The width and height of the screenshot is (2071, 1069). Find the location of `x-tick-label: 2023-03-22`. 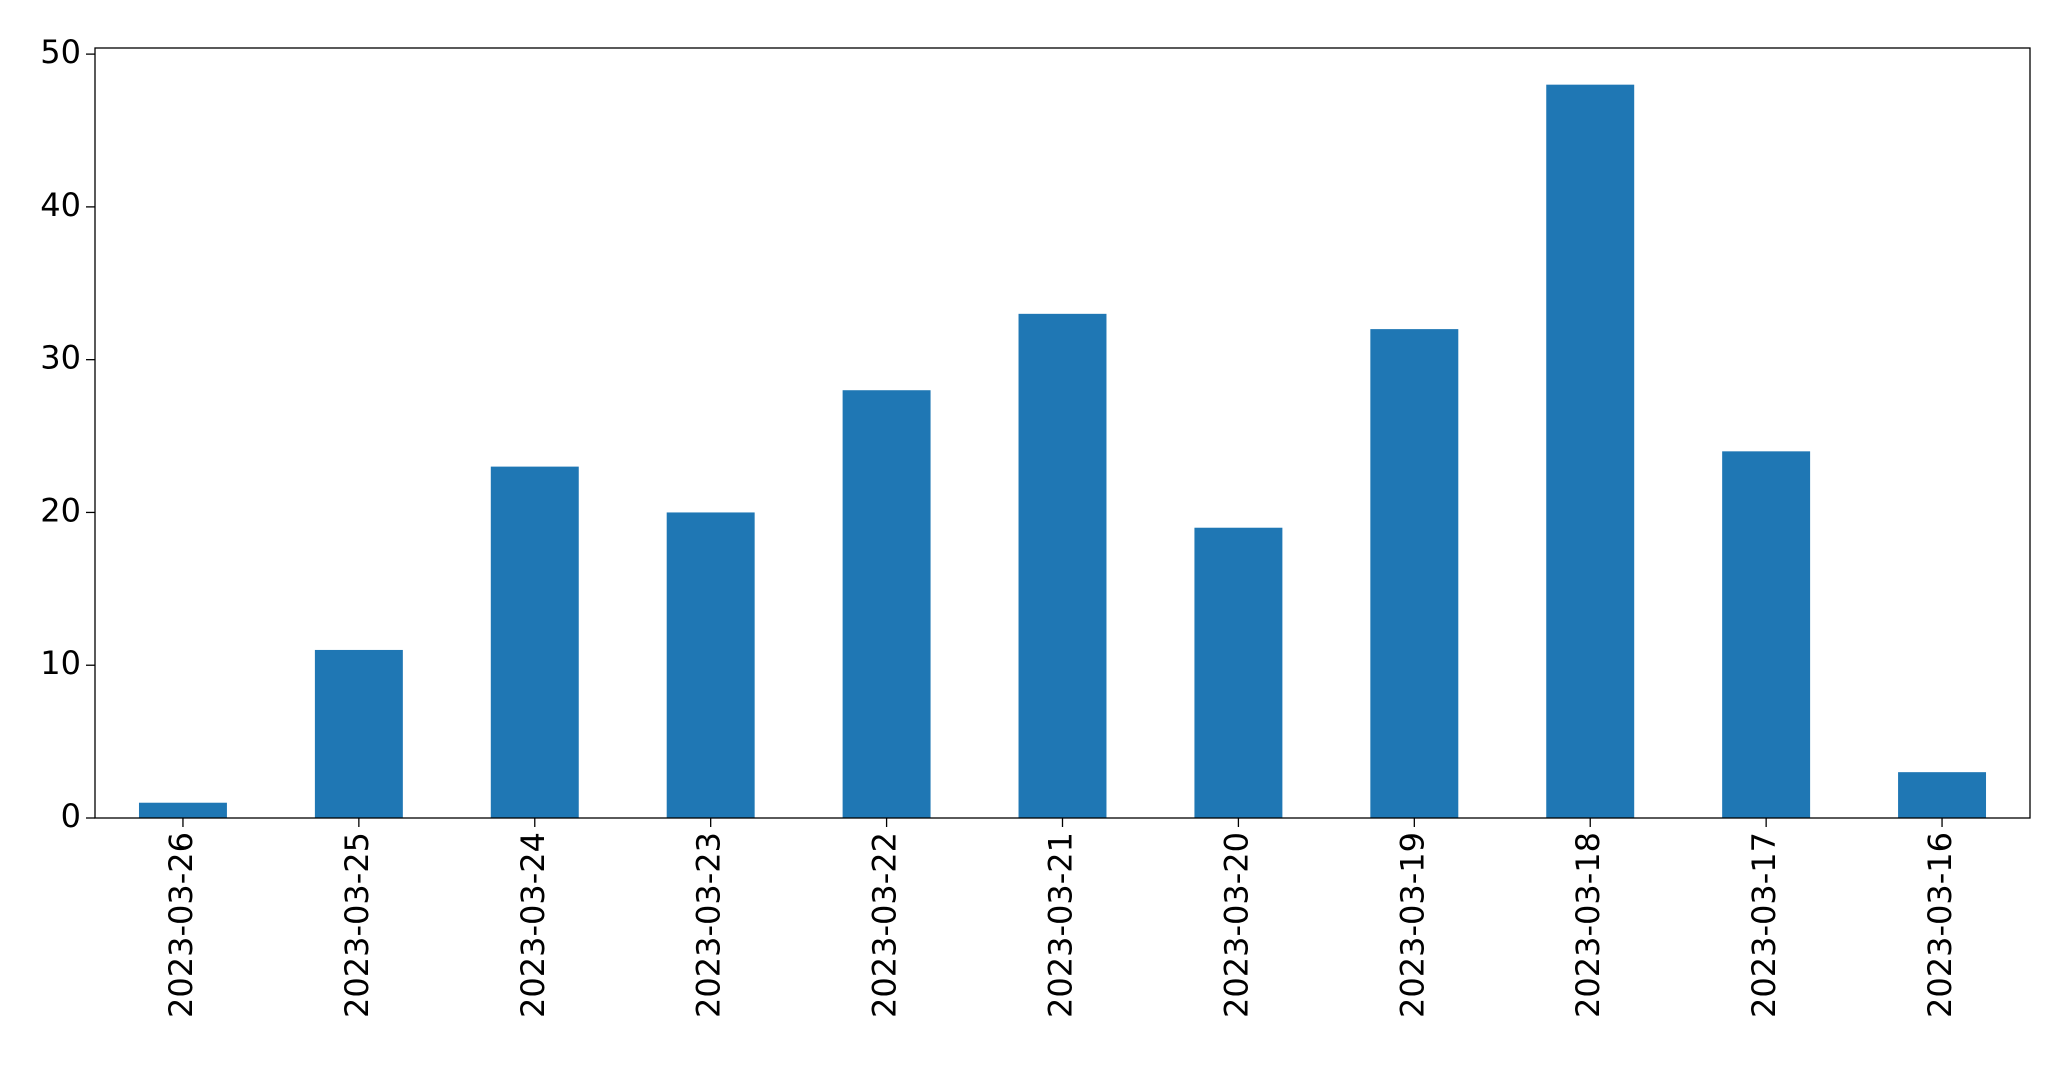

x-tick-label: 2023-03-22 is located at coordinates (885, 925).